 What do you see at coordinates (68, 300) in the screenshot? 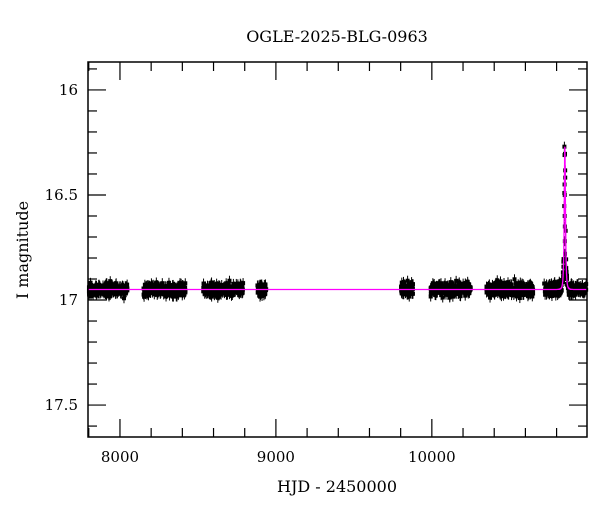
I see `y-tick-label: 17` at bounding box center [68, 300].